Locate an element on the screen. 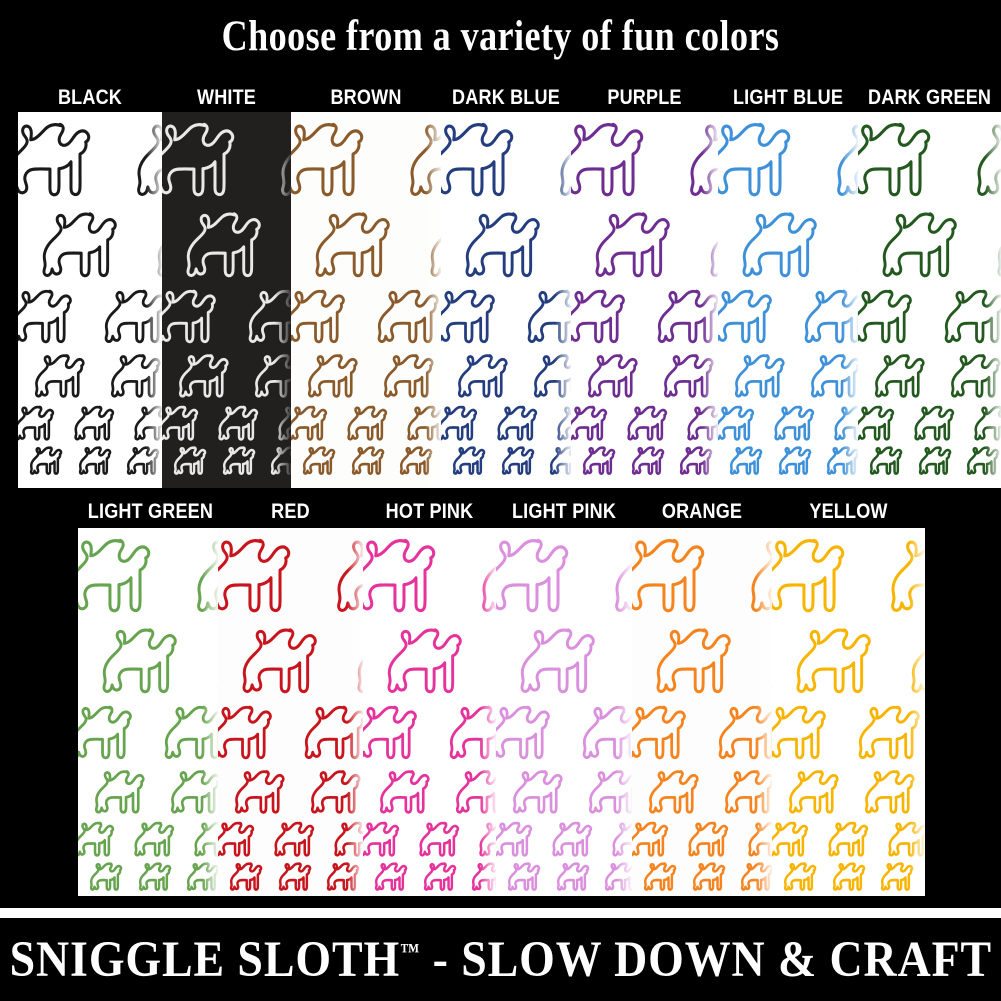 The image size is (1001, 1001). color-swatch-hot-pink is located at coordinates (429, 712).